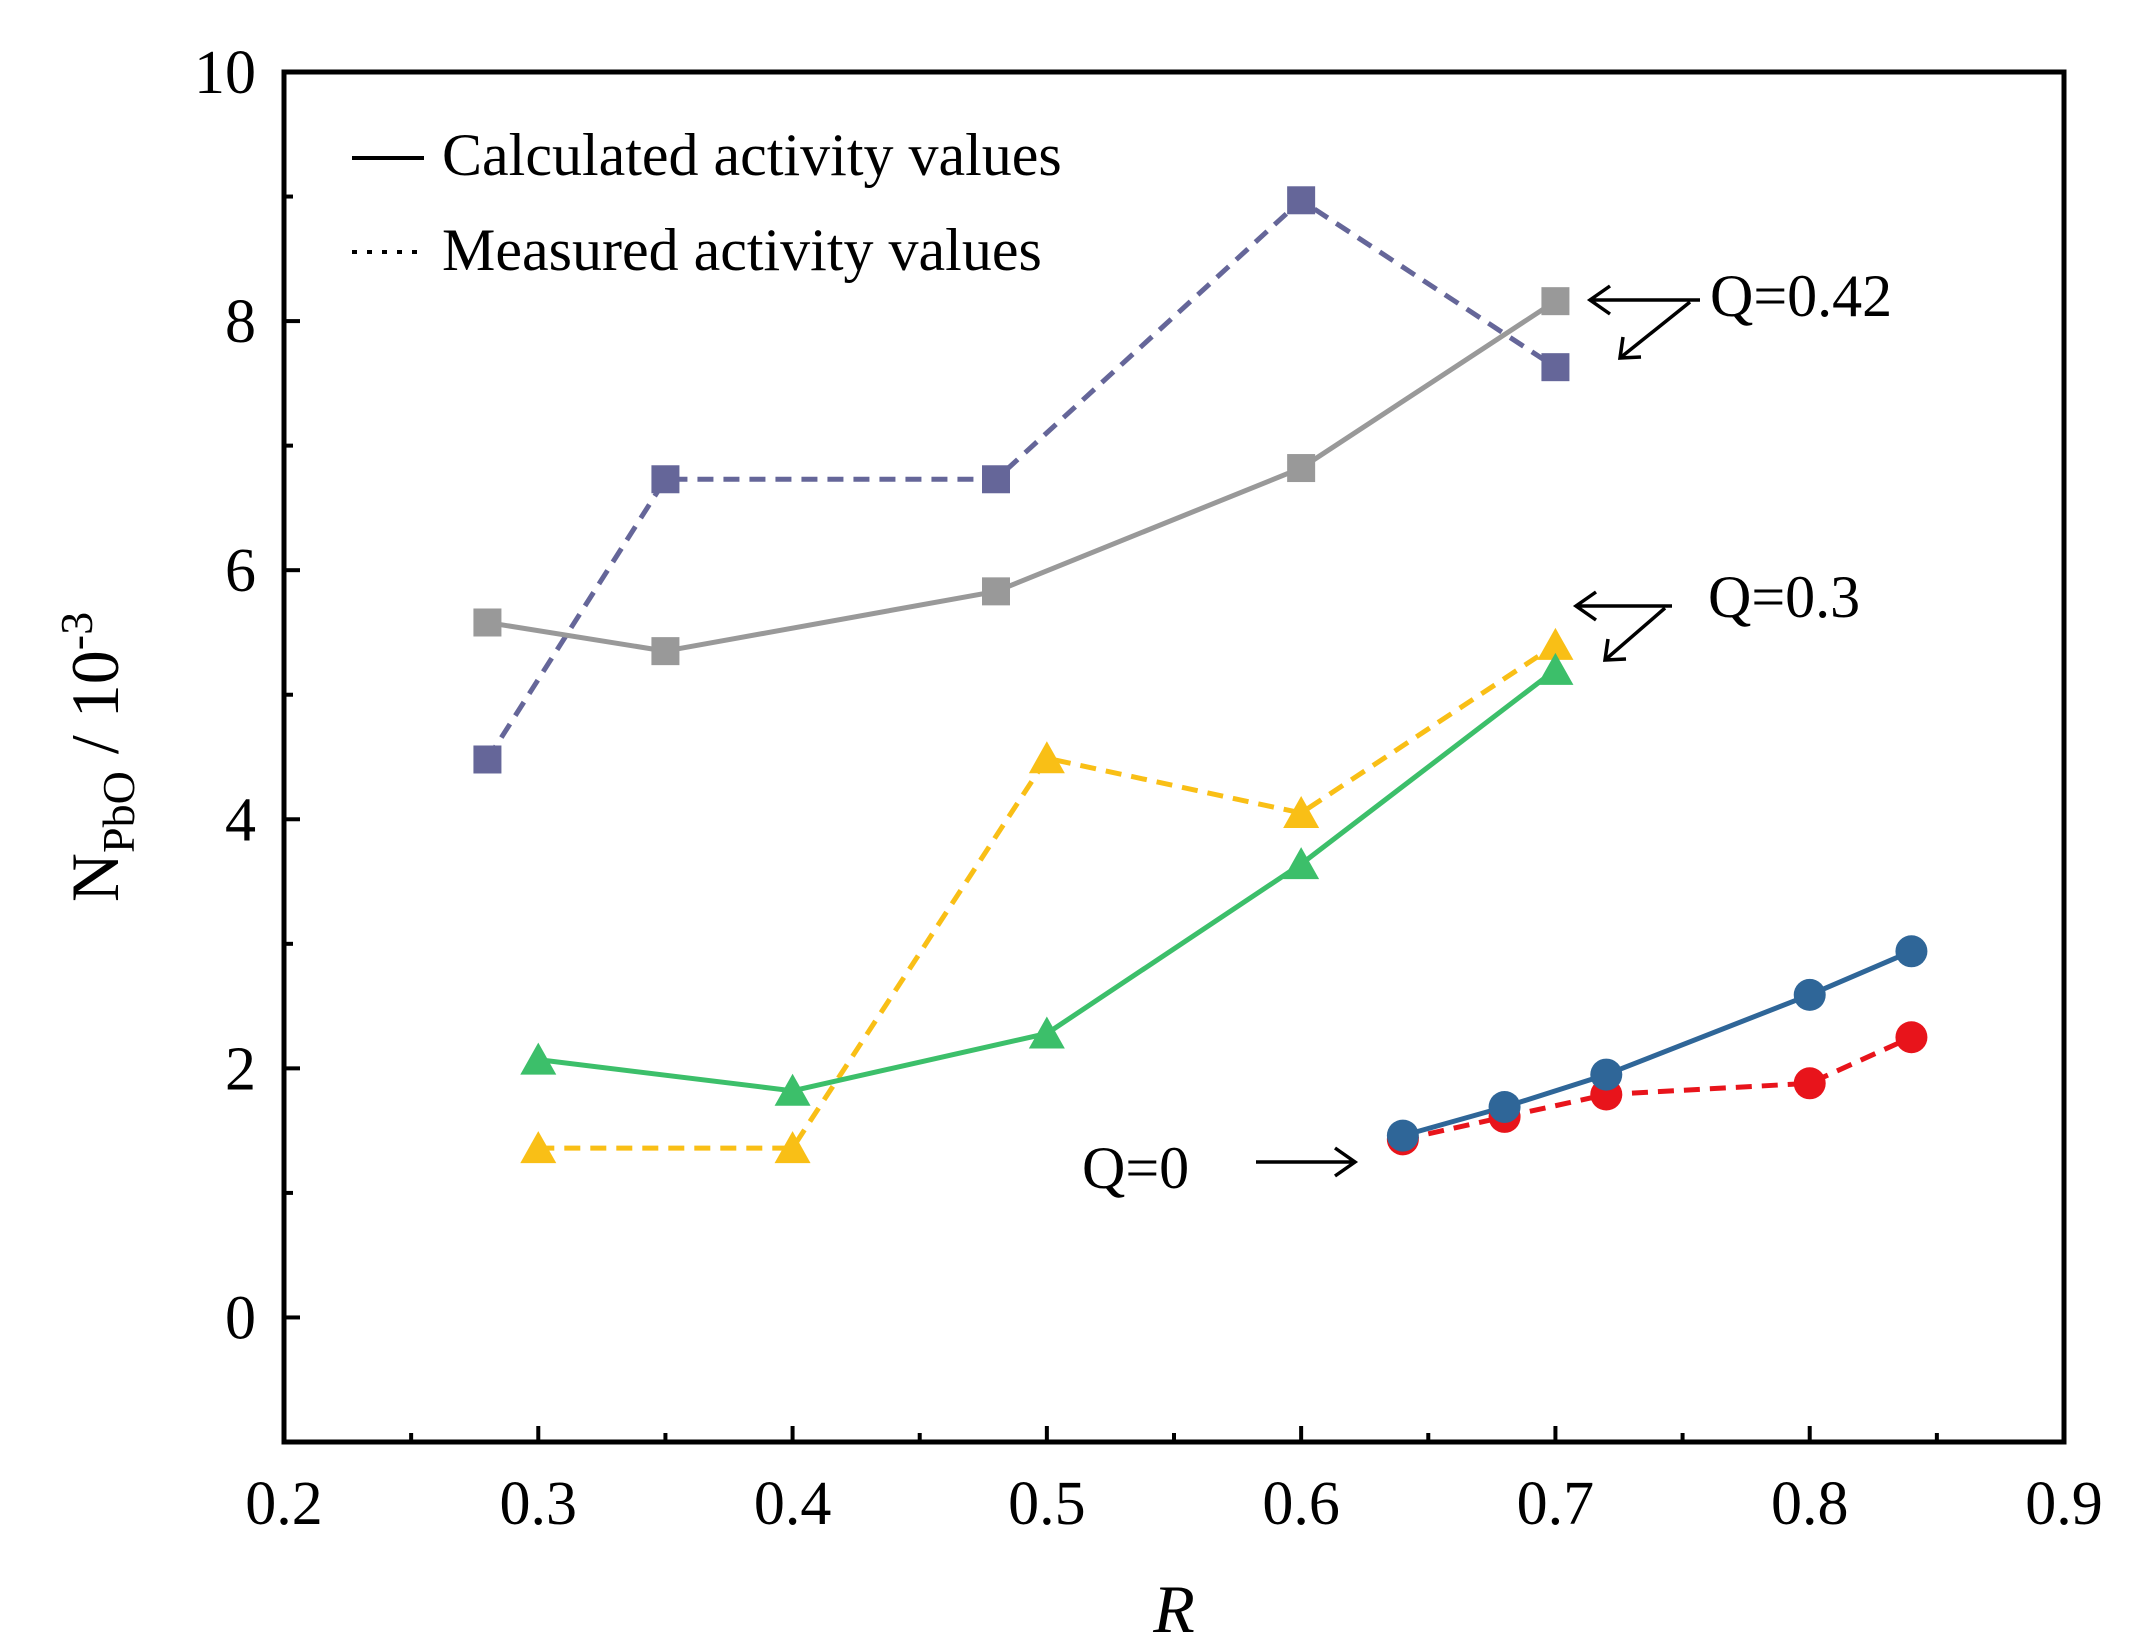 The image size is (2135, 1649). What do you see at coordinates (1643, 322) in the screenshot?
I see `annotation-q042-arrow` at bounding box center [1643, 322].